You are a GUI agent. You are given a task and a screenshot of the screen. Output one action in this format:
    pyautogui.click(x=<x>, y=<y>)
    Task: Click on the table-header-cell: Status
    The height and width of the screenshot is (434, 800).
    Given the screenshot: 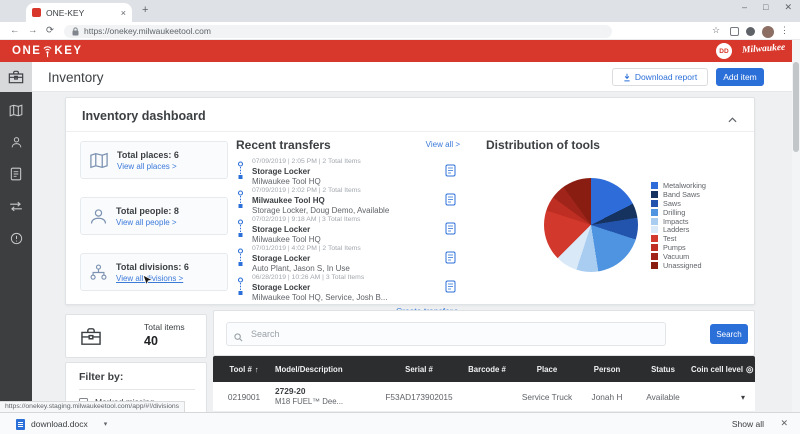 What is the action you would take?
    pyautogui.click(x=663, y=369)
    